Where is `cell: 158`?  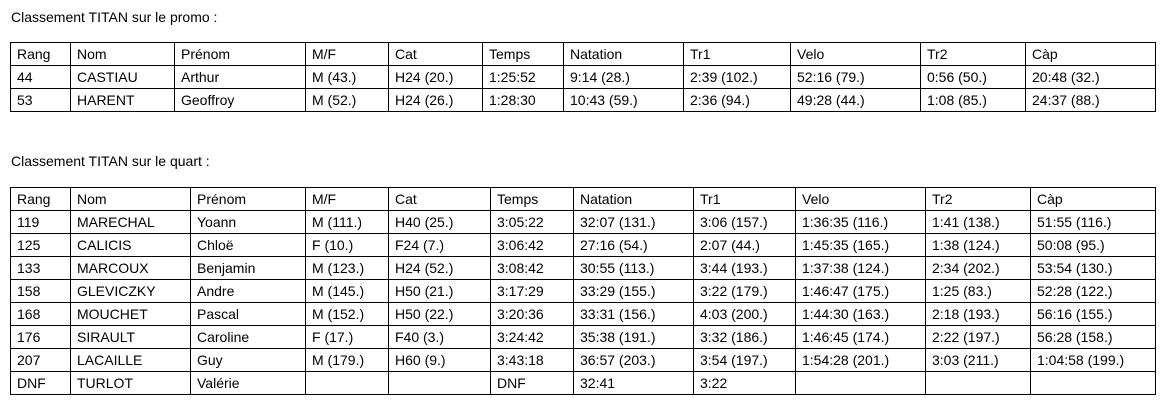
cell: 158 is located at coordinates (40, 291).